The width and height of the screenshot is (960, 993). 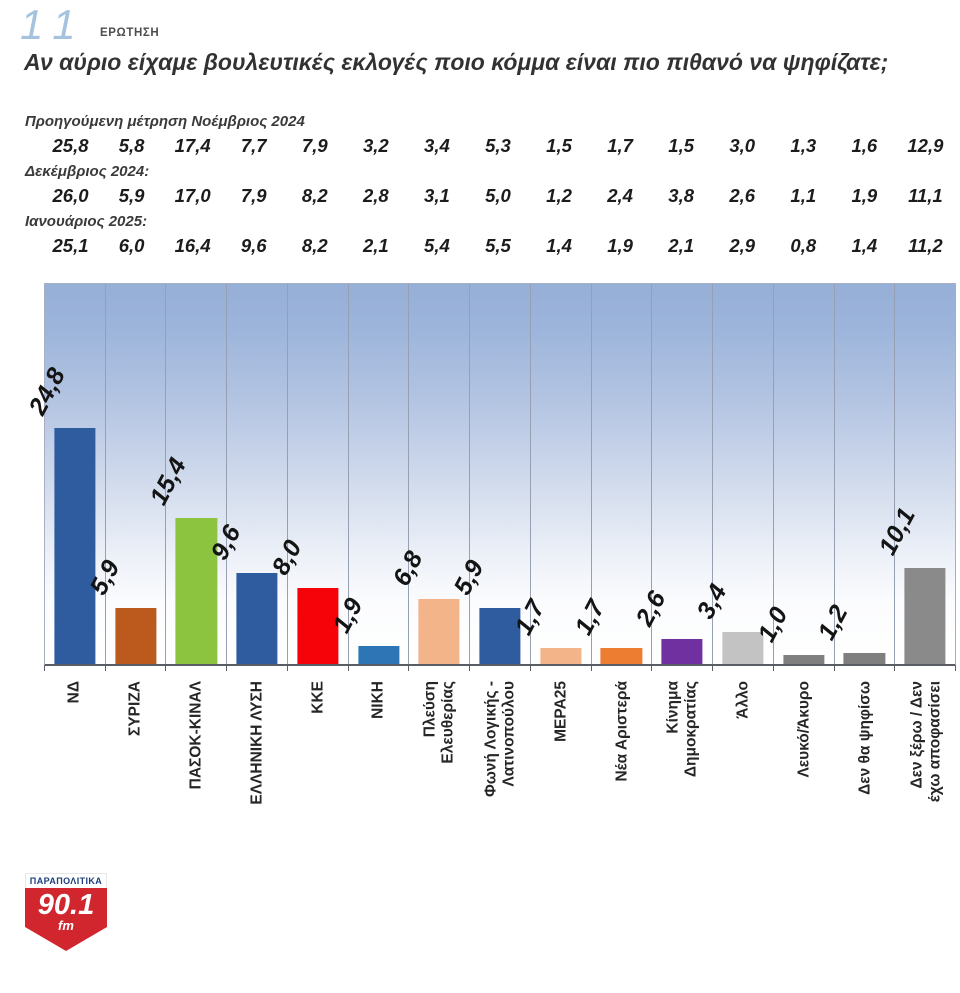 I want to click on chart-column: 1,0, so click(x=793, y=474).